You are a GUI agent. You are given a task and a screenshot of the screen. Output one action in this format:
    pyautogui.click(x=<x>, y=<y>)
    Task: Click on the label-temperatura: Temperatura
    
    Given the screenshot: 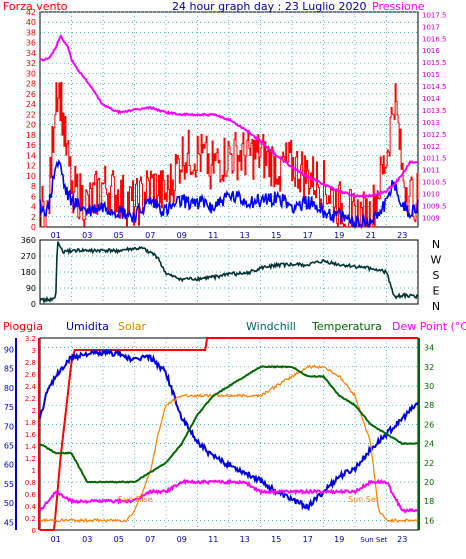 What is the action you would take?
    pyautogui.click(x=346, y=326)
    